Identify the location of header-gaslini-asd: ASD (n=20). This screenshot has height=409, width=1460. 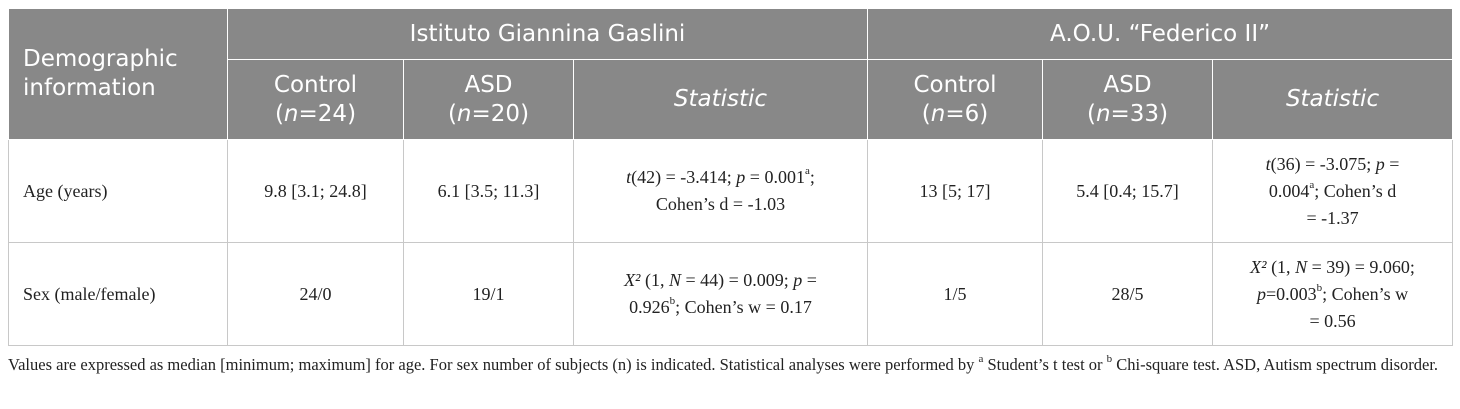
(488, 99).